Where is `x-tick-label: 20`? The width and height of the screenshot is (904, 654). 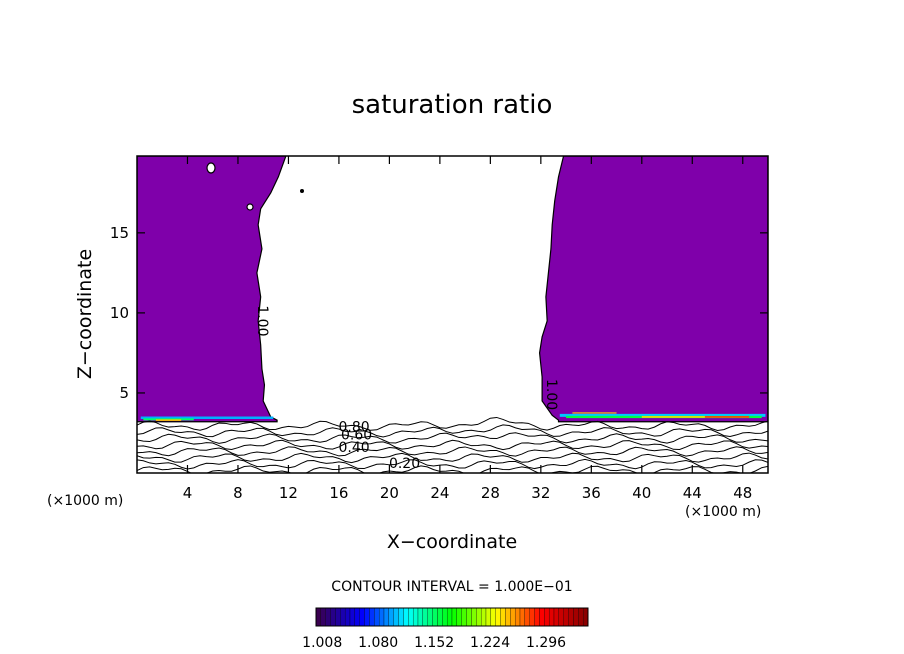 x-tick-label: 20 is located at coordinates (389, 493).